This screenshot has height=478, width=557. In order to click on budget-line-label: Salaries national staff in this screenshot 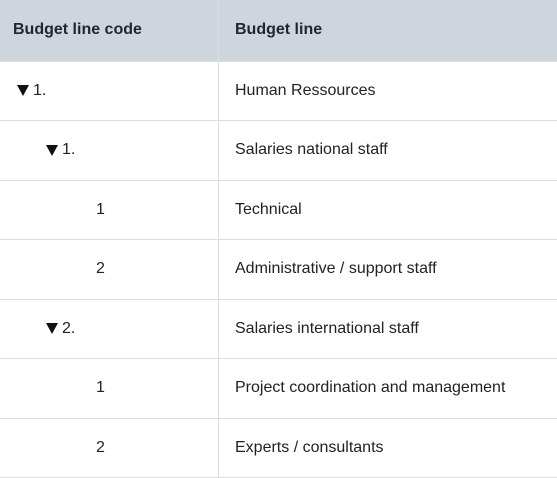, I will do `click(388, 150)`.